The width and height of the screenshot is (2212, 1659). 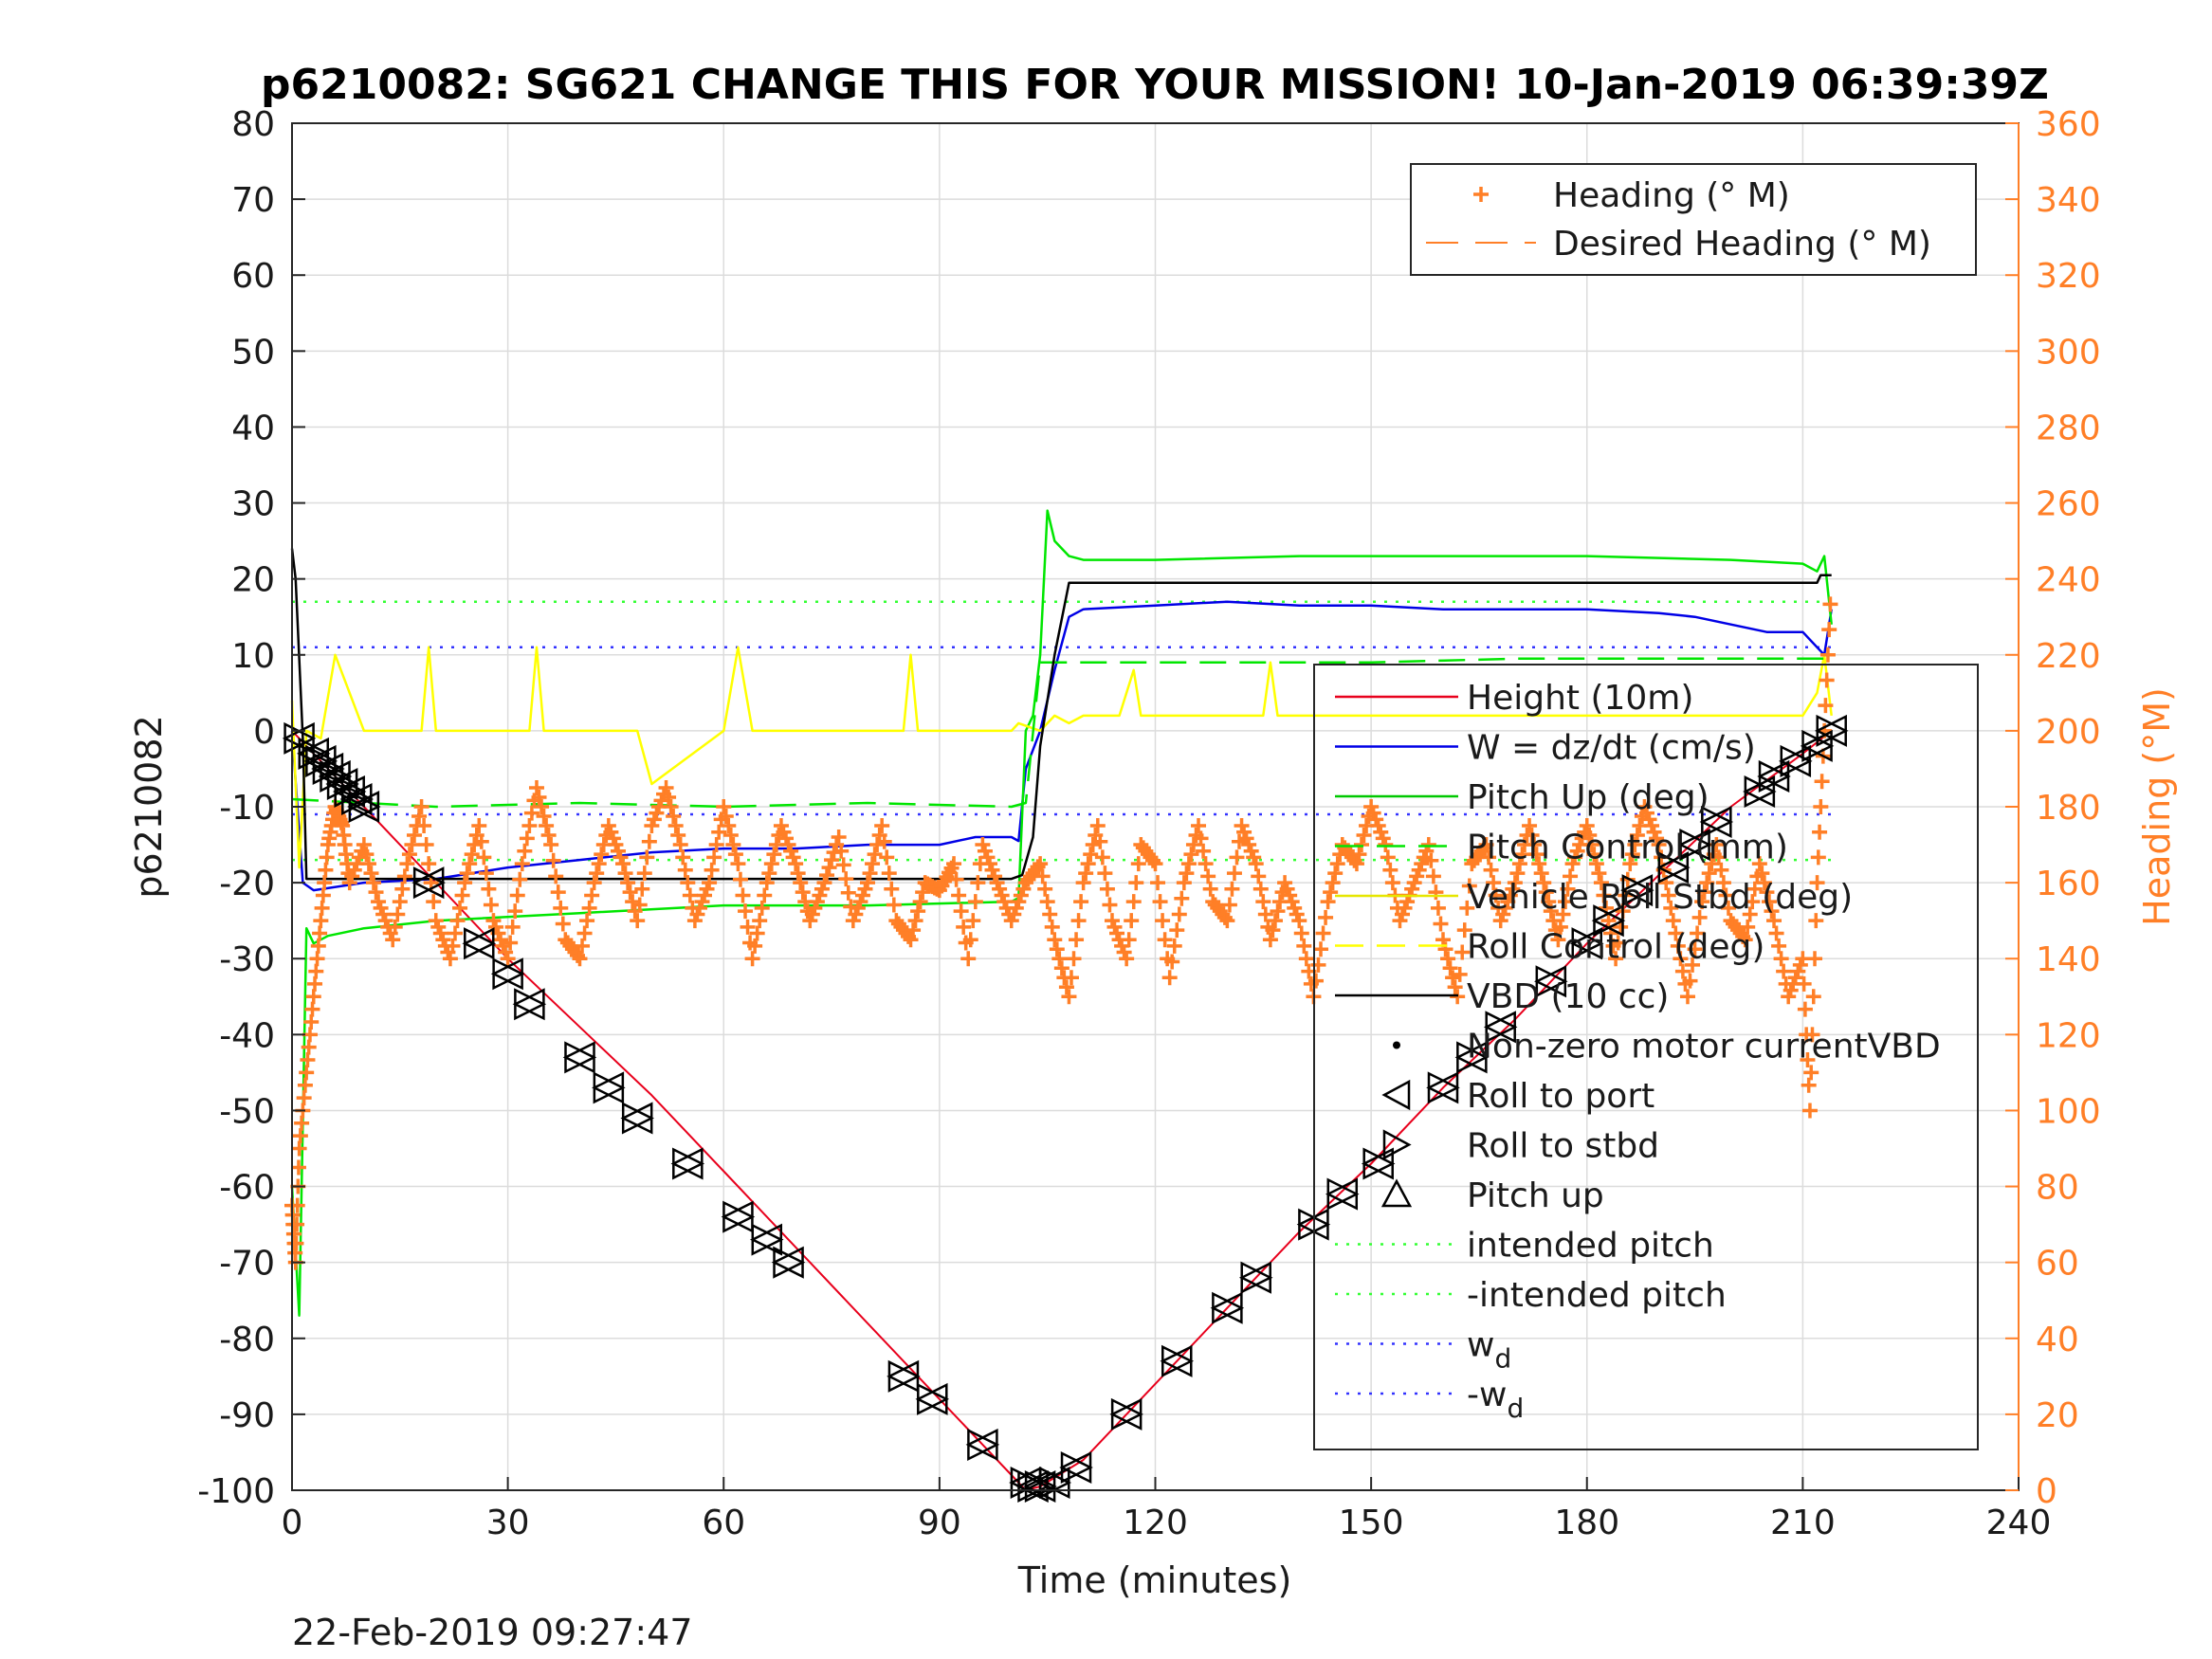 I want to click on y-tick-label: 0, so click(x=264, y=732).